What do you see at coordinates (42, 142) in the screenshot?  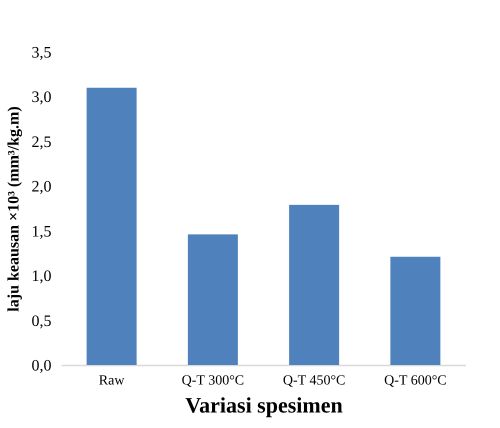 I see `y-tick-label: 2,5` at bounding box center [42, 142].